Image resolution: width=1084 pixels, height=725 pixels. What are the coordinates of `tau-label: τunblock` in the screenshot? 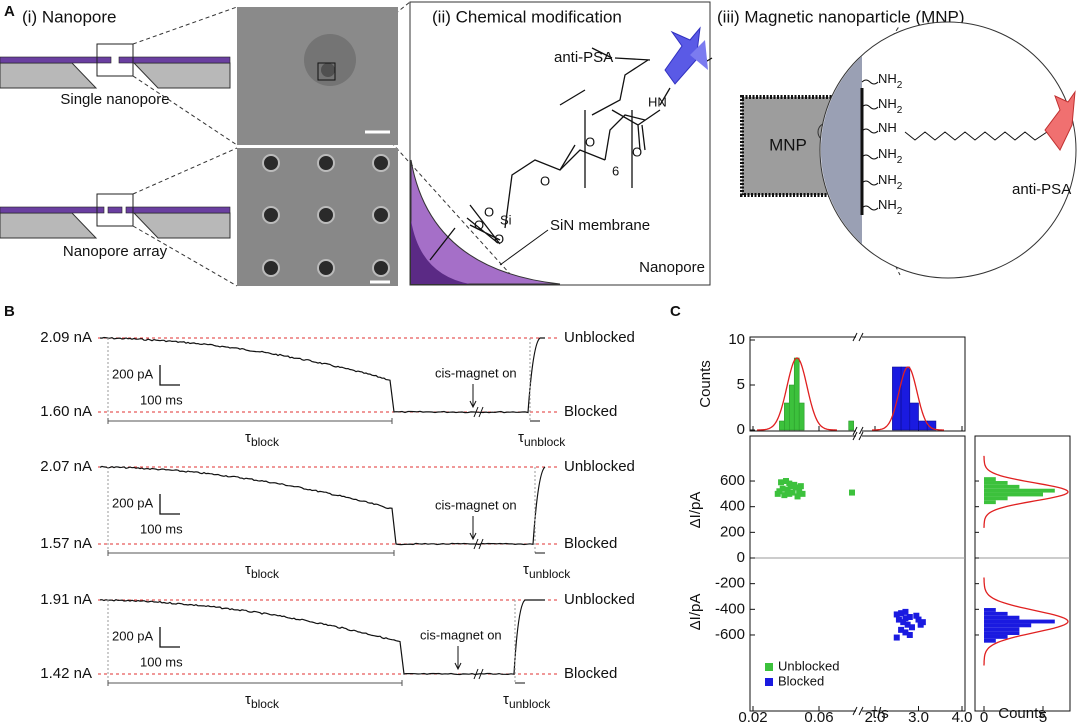 It's located at (547, 571).